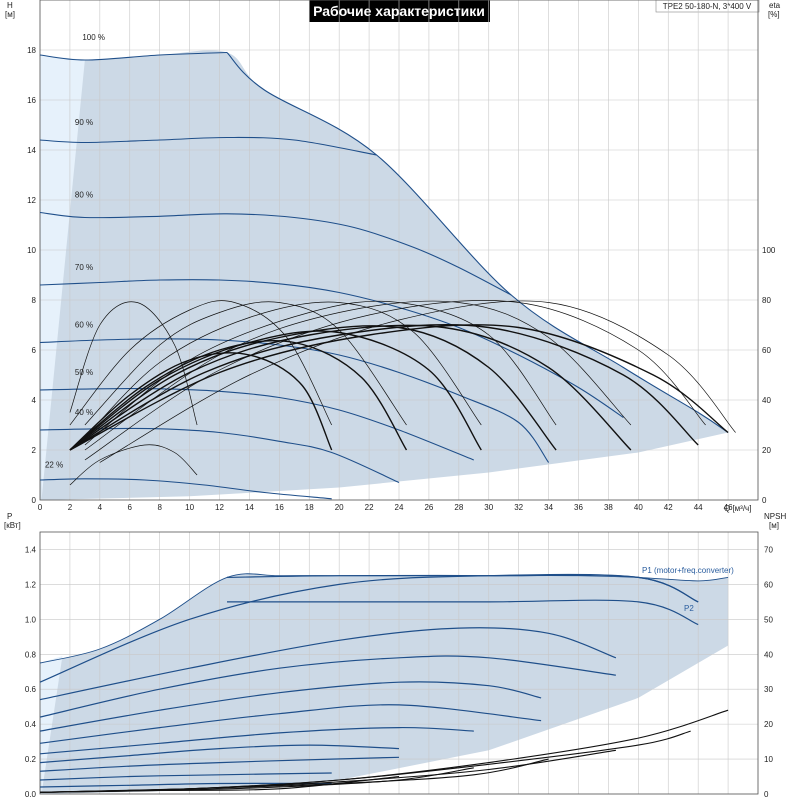  What do you see at coordinates (774, 525) in the screenshot?
I see `bottom-yunit-right: [м]` at bounding box center [774, 525].